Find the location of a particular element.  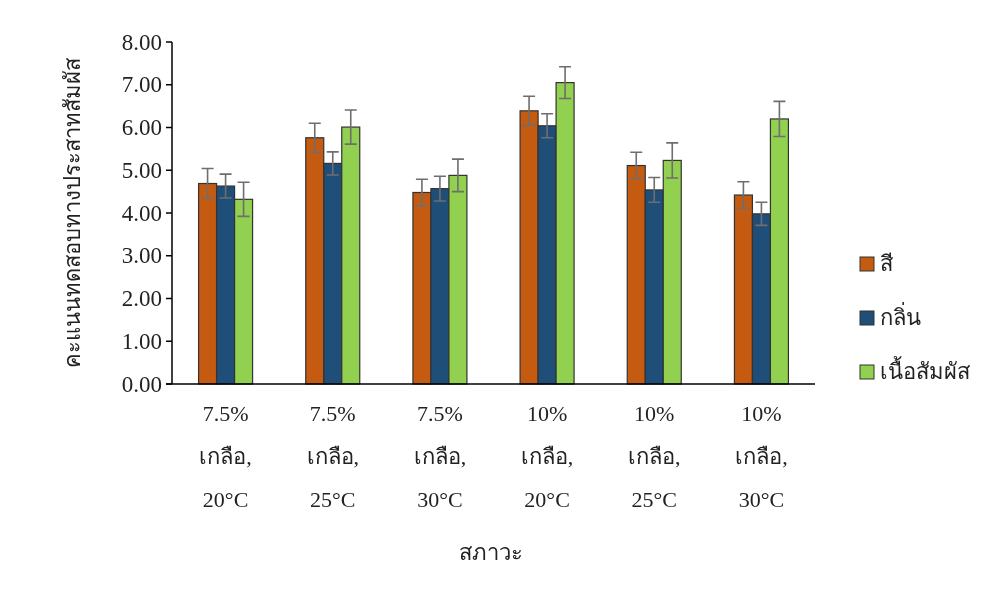

y-tick-label: 6.00 is located at coordinates (141, 127).